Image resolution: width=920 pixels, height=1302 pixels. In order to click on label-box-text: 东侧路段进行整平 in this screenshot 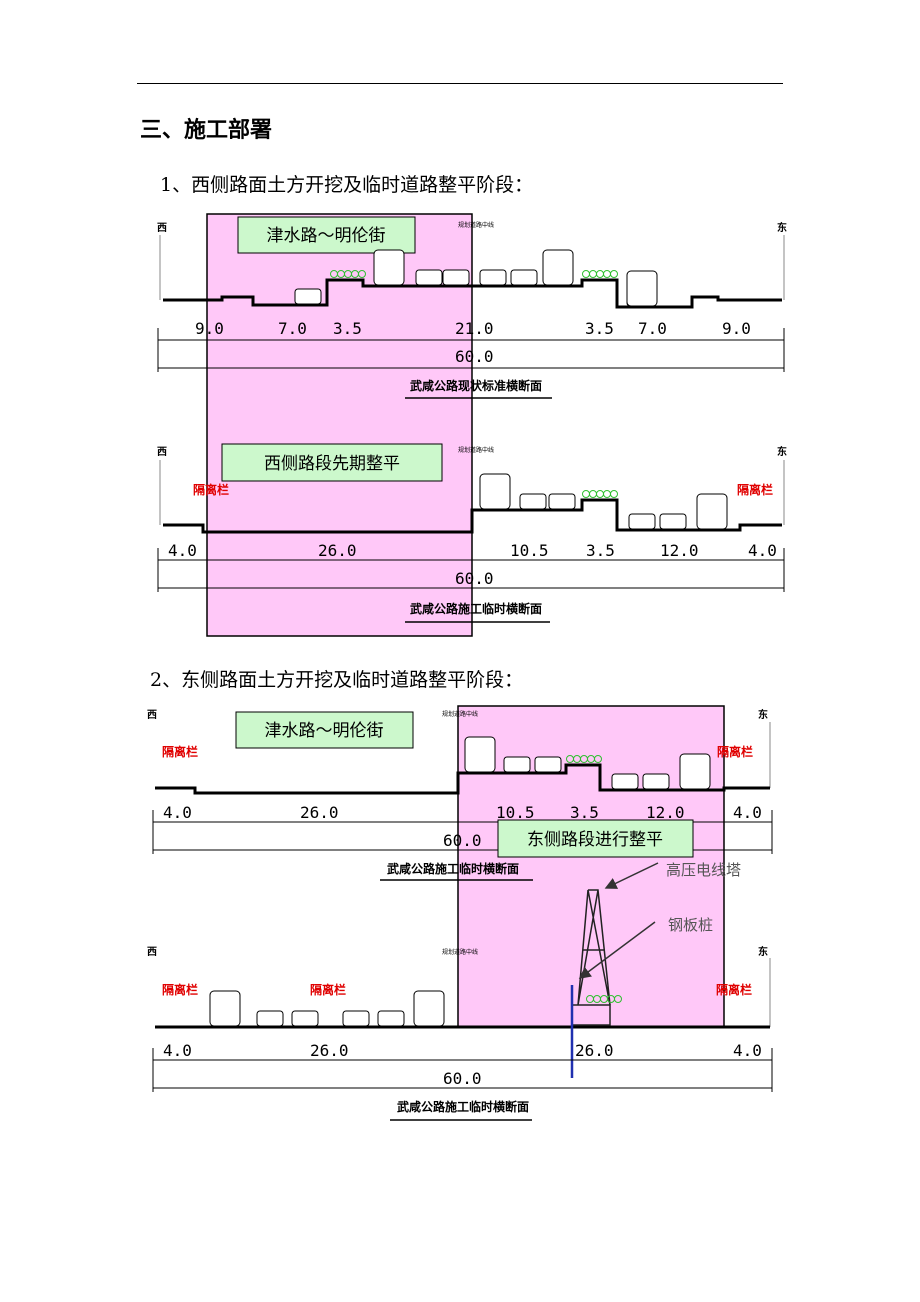, I will do `click(595, 840)`.